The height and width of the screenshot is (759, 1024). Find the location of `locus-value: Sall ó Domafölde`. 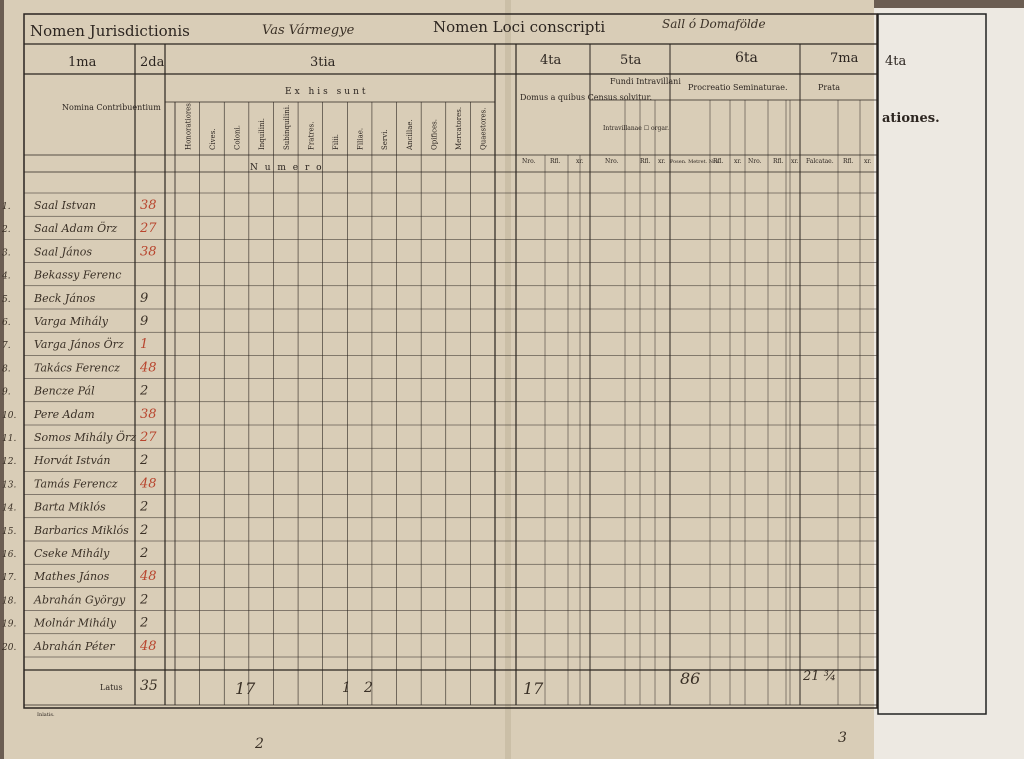

locus-value: Sall ó Domafölde is located at coordinates (714, 24).